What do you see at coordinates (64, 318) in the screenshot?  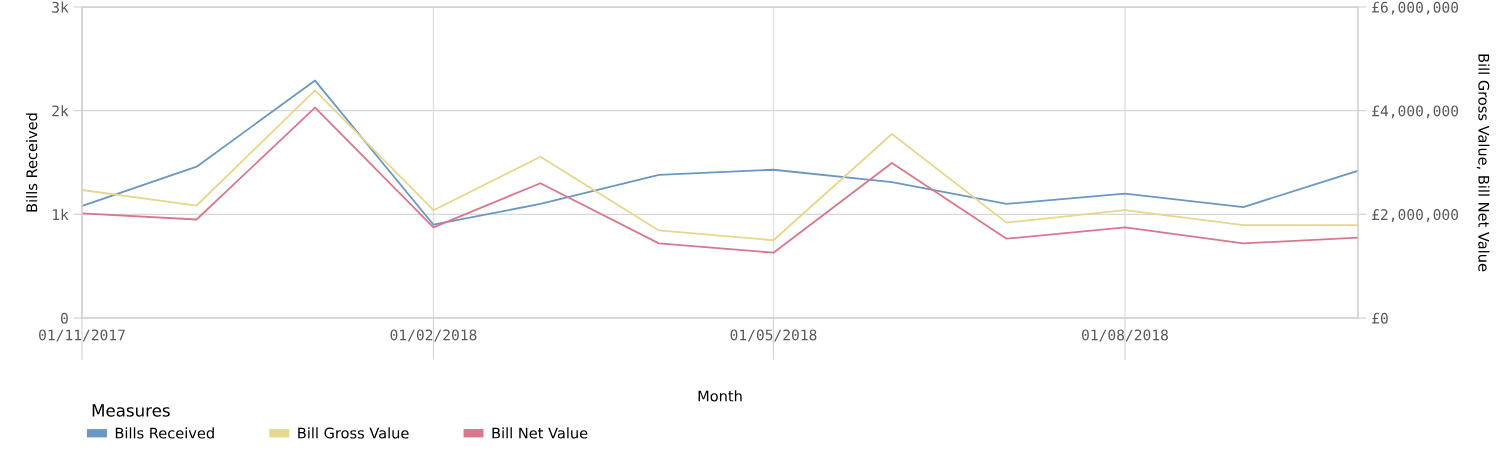 I see `y-tick-label: 0` at bounding box center [64, 318].